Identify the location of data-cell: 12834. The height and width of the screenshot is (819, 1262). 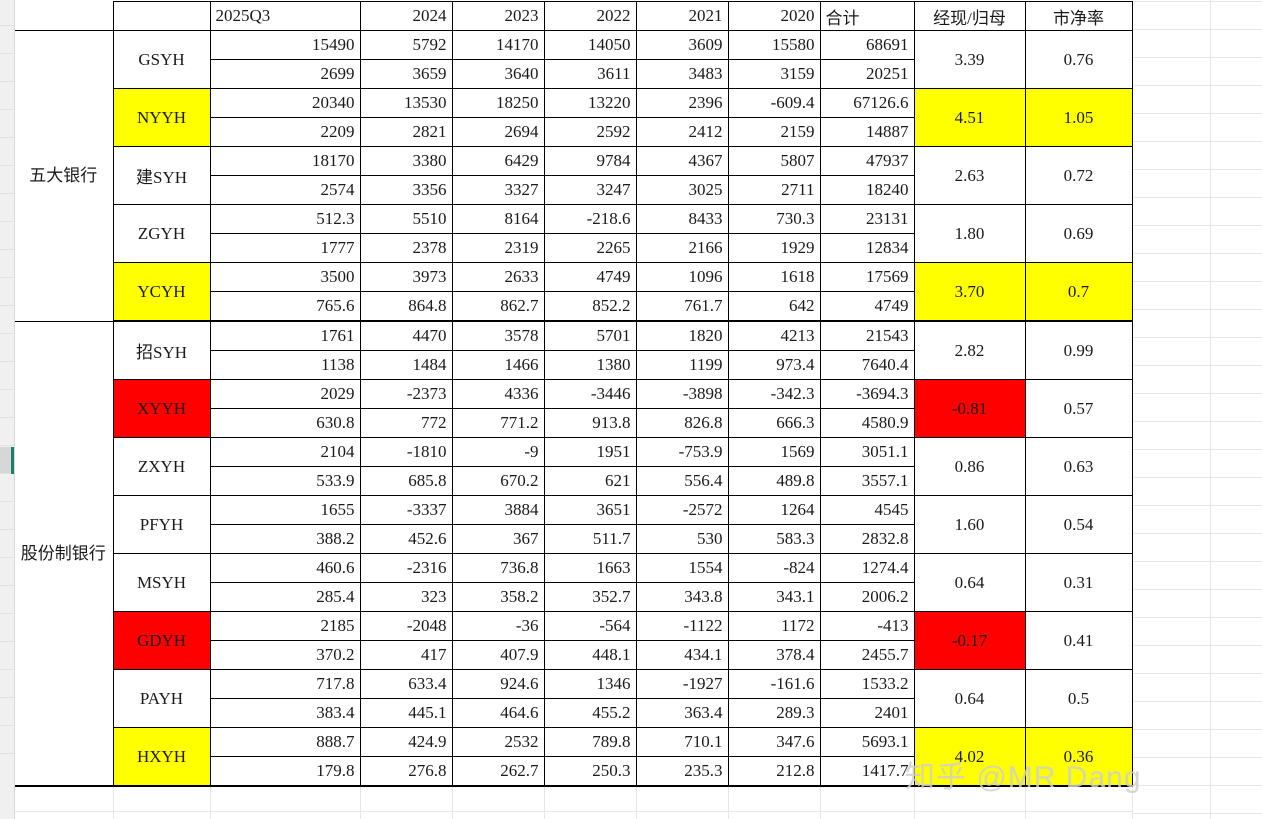
(867, 248).